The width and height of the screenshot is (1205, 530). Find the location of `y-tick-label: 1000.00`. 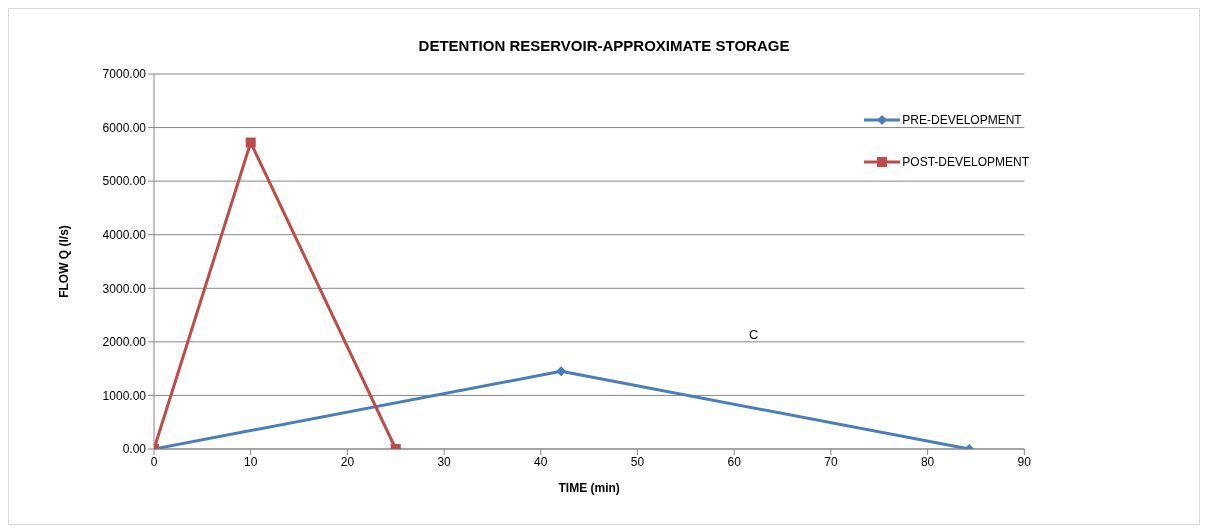

y-tick-label: 1000.00 is located at coordinates (124, 395).